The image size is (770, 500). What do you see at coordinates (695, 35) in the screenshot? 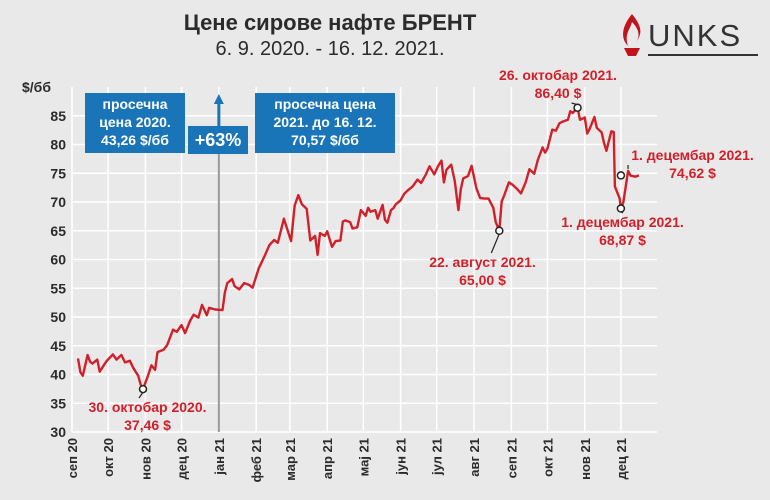
I see `logo-text: UNKS` at bounding box center [695, 35].